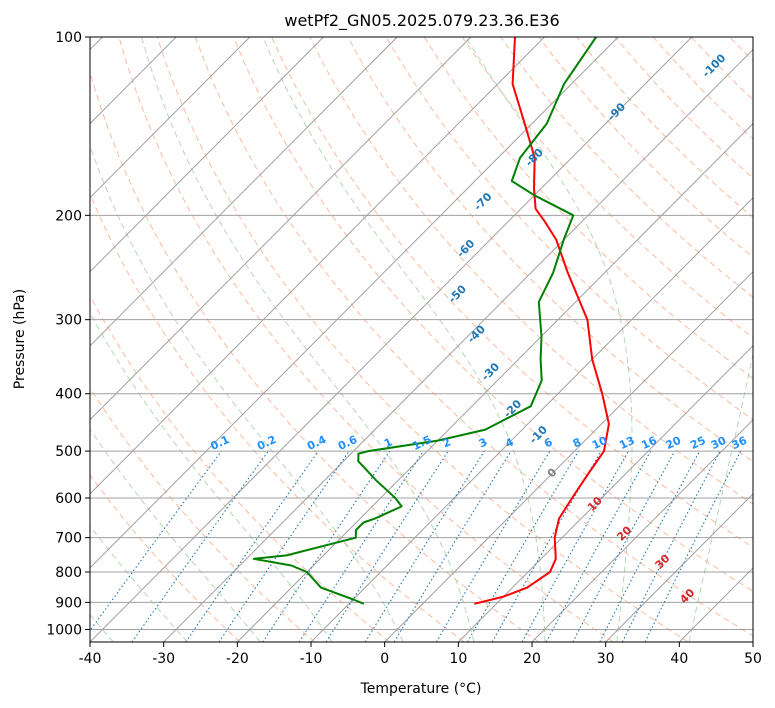 The image size is (775, 708). What do you see at coordinates (311, 659) in the screenshot?
I see `x-tick-label: -10` at bounding box center [311, 659].